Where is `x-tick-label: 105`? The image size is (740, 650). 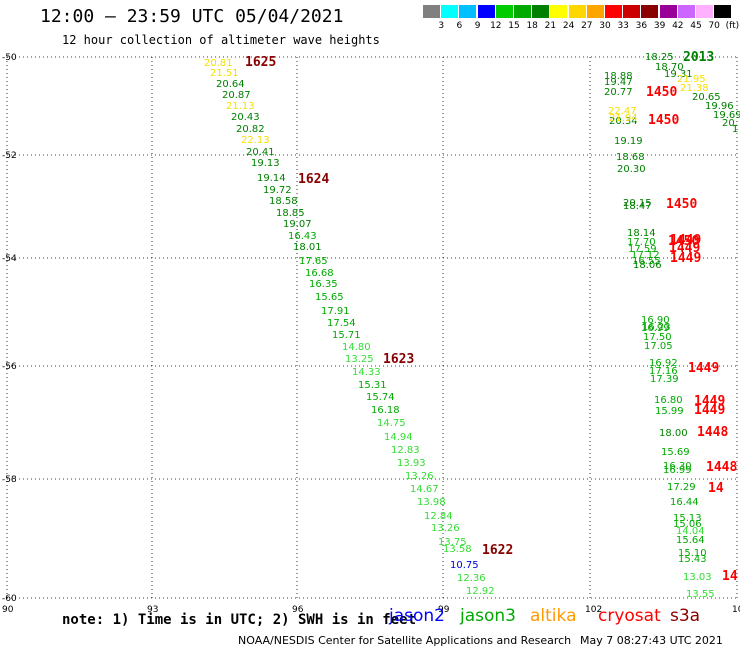 x-tick-label: 105 is located at coordinates (736, 610).